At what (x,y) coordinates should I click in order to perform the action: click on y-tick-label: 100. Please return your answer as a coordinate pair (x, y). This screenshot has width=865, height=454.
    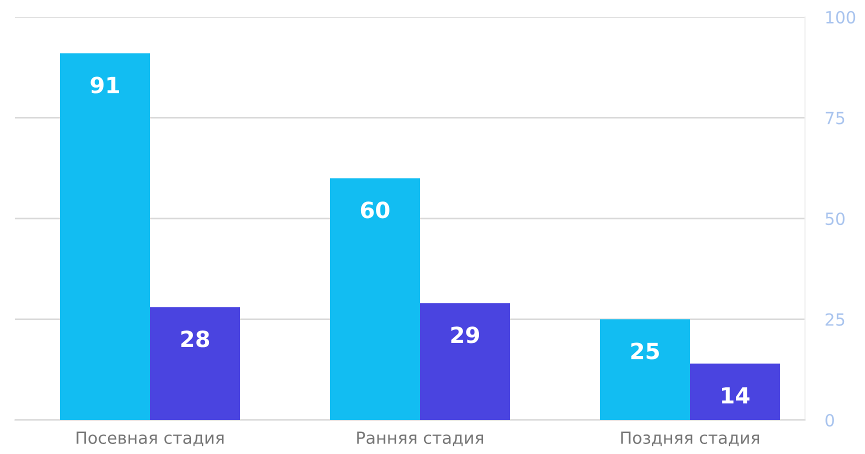
    Looking at the image, I should click on (841, 17).